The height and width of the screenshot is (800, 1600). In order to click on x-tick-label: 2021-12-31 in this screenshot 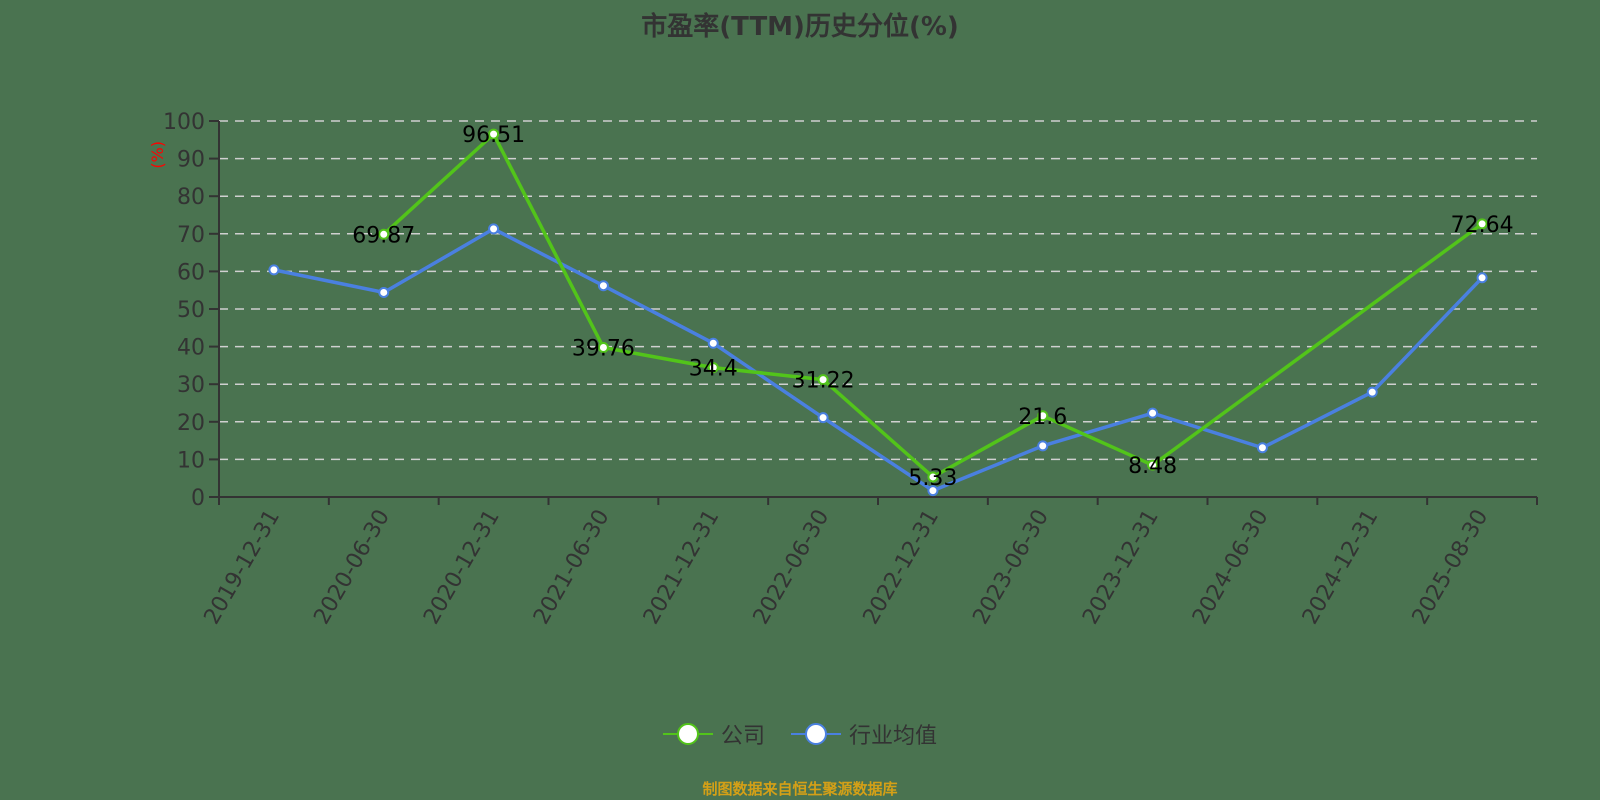, I will do `click(682, 567)`.